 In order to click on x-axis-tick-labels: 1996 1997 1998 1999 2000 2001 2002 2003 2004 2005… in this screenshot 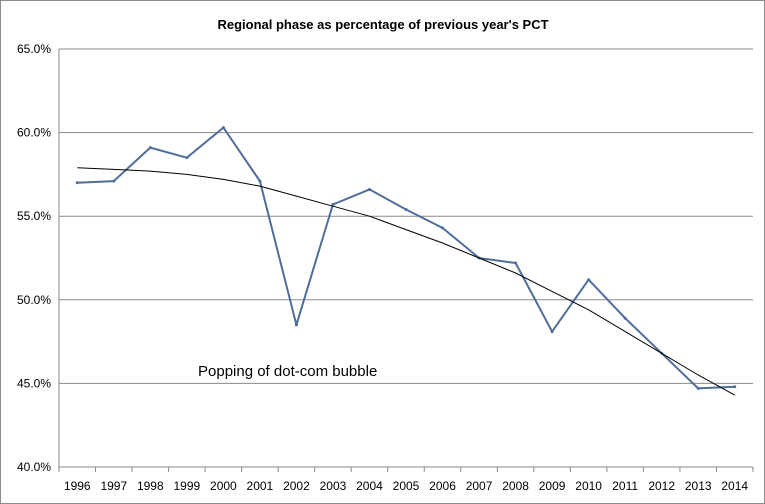, I will do `click(406, 486)`.